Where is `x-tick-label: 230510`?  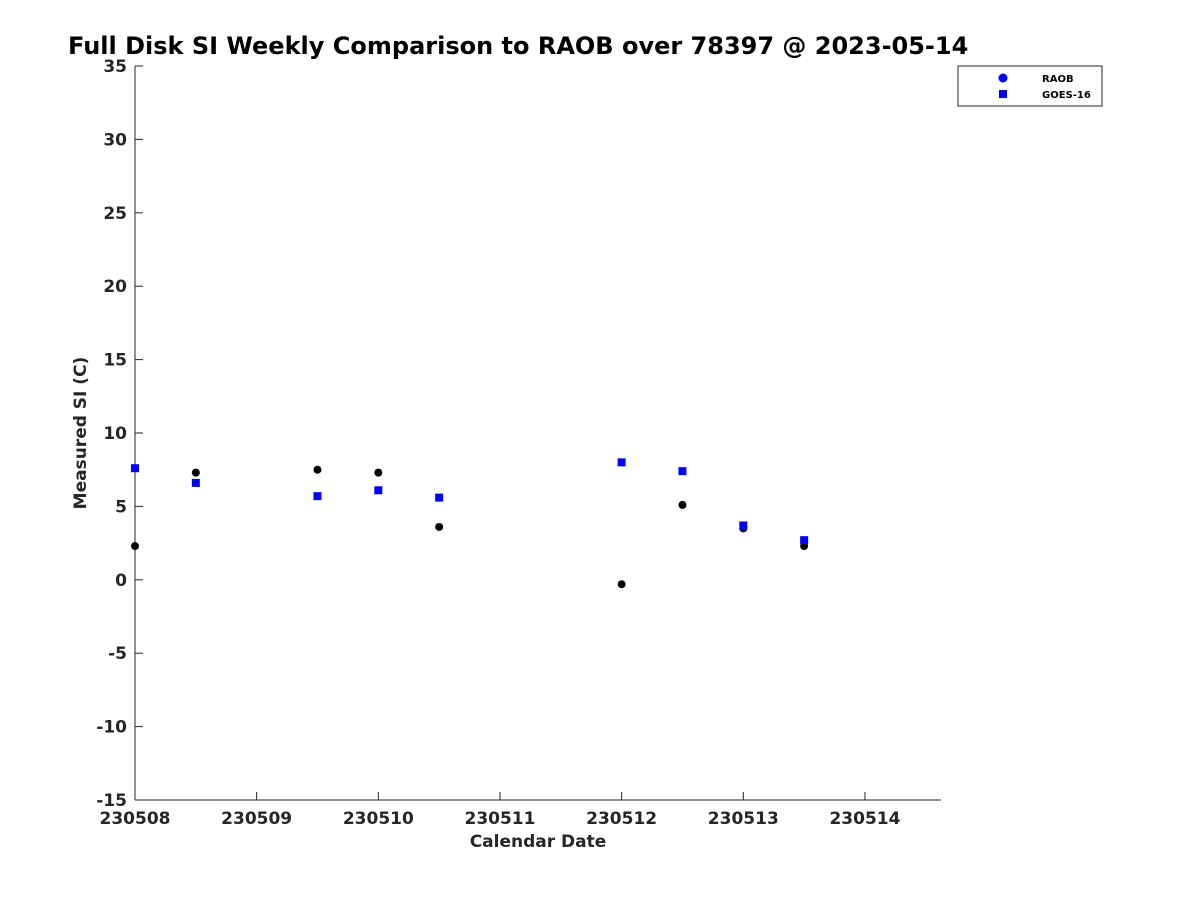 x-tick-label: 230510 is located at coordinates (378, 819).